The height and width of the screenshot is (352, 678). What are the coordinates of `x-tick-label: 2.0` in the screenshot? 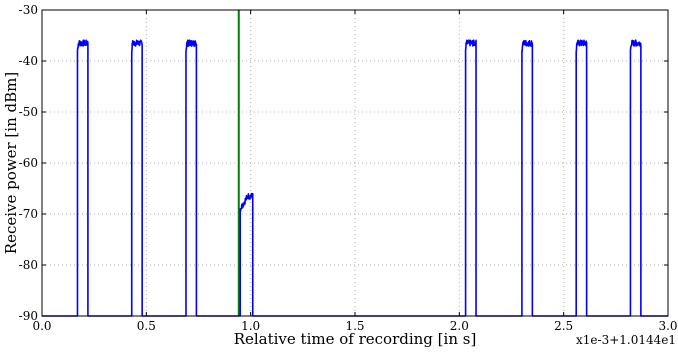 It's located at (459, 326).